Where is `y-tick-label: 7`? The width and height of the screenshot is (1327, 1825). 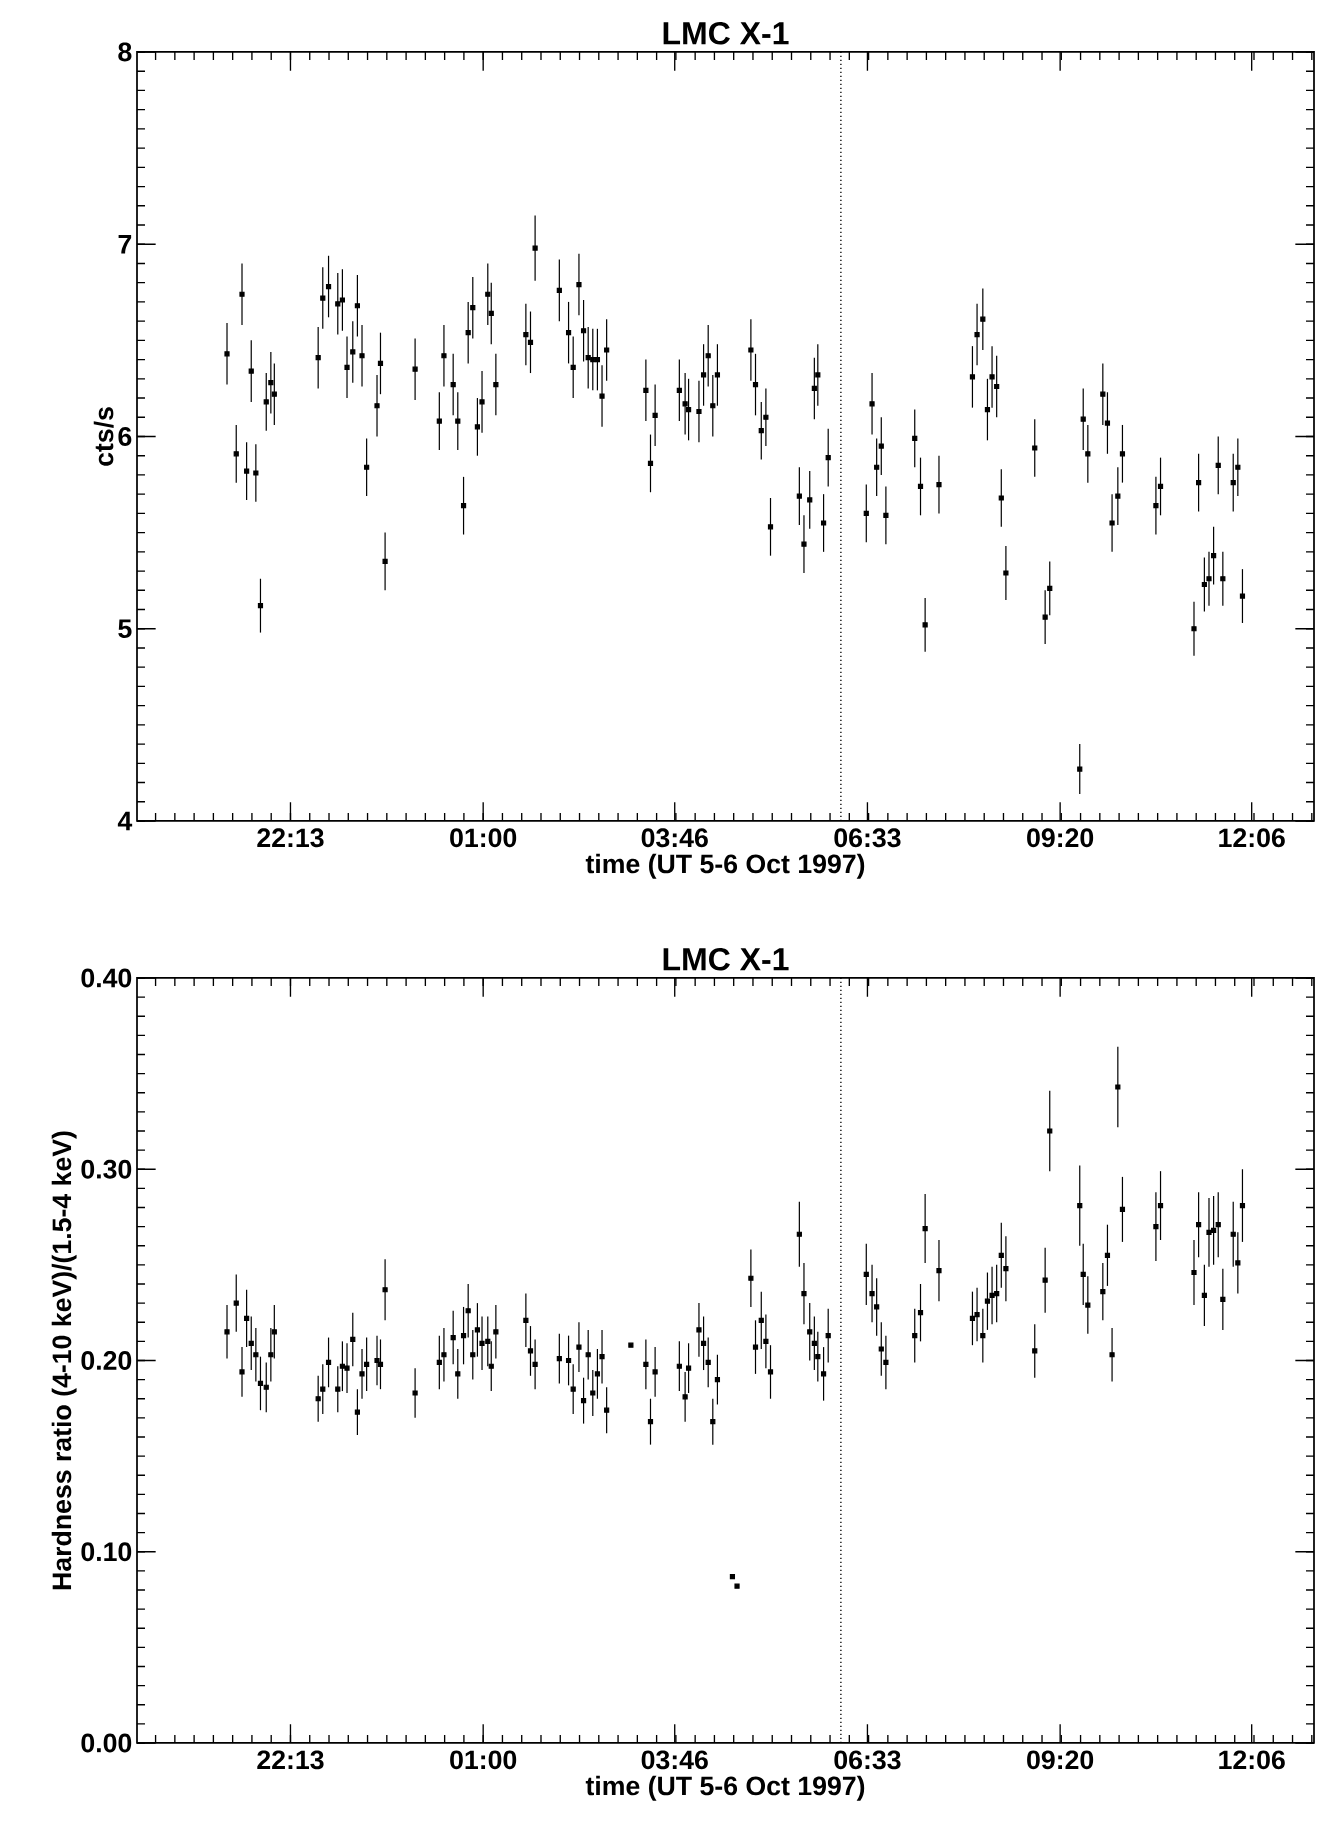 y-tick-label: 7 is located at coordinates (125, 244).